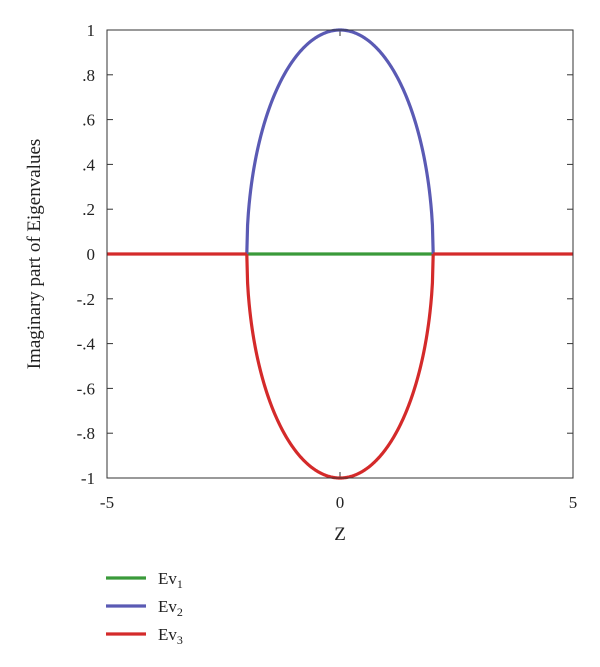 The width and height of the screenshot is (600, 667). What do you see at coordinates (91, 254) in the screenshot?
I see `y-tick-label: 0` at bounding box center [91, 254].